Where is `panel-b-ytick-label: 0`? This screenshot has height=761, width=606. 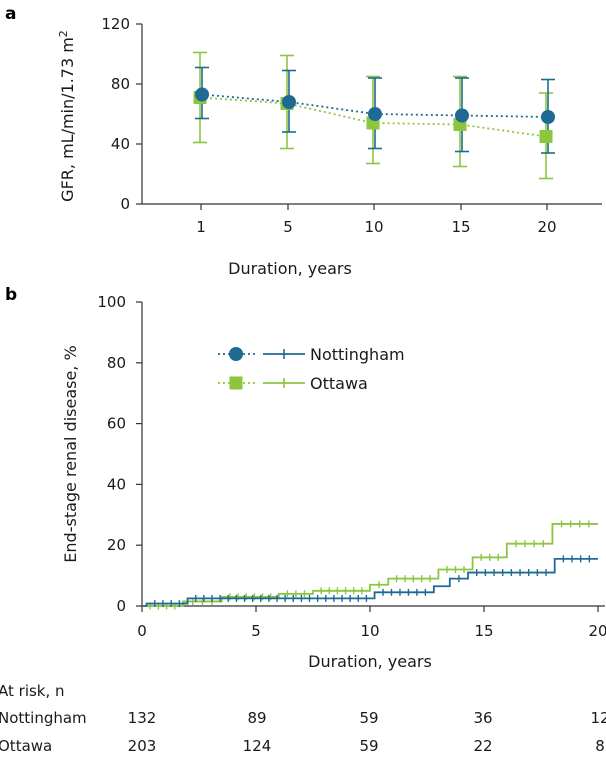 panel-b-ytick-label: 0 is located at coordinates (121, 606).